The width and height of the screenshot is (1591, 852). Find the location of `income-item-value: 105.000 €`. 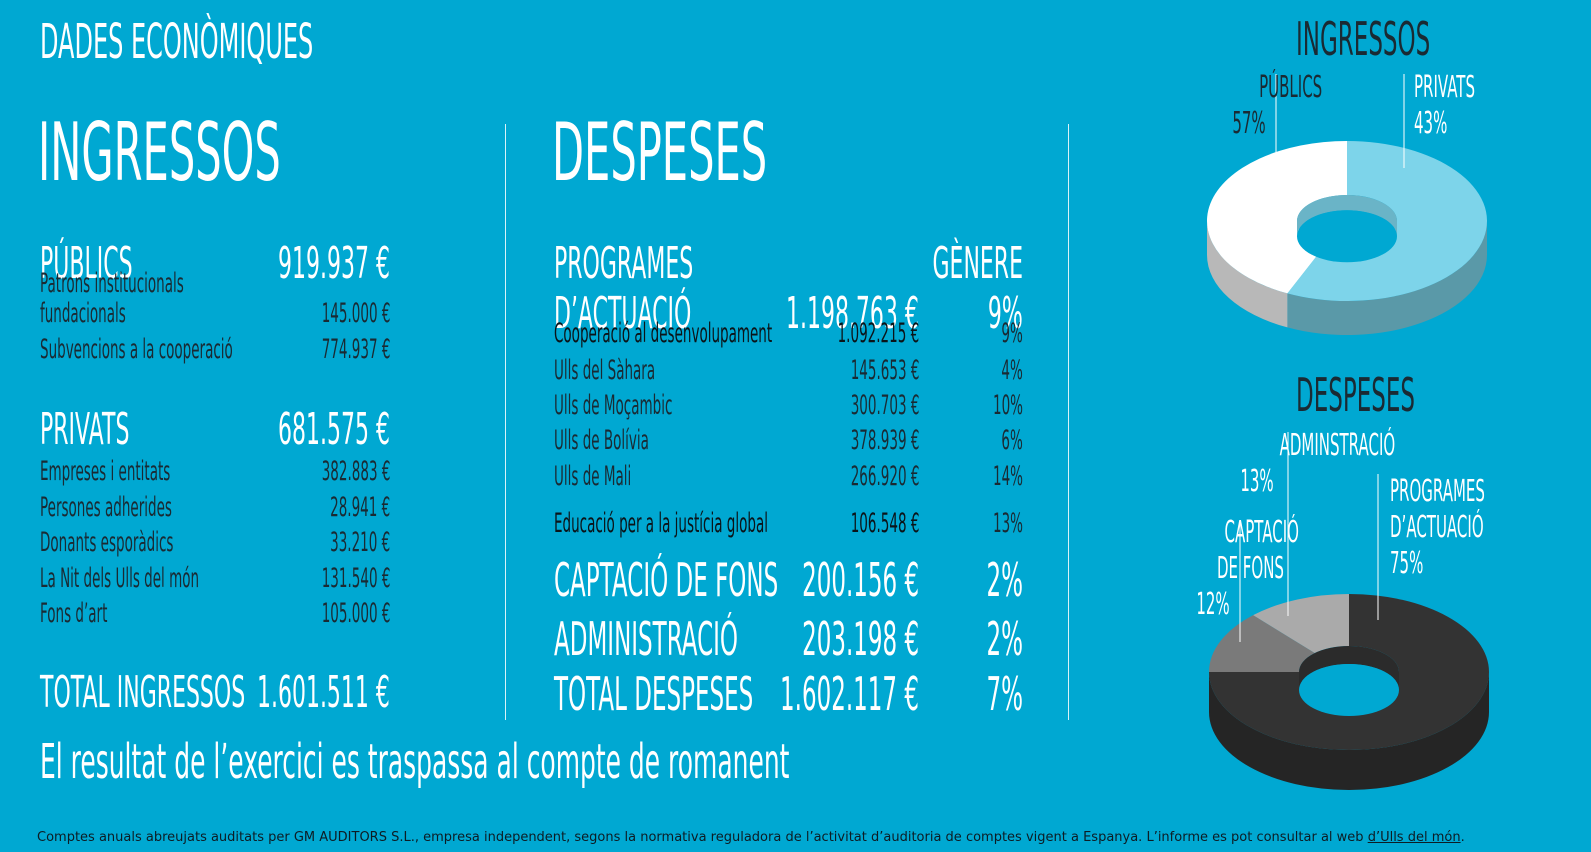

income-item-value: 105.000 € is located at coordinates (355, 613).